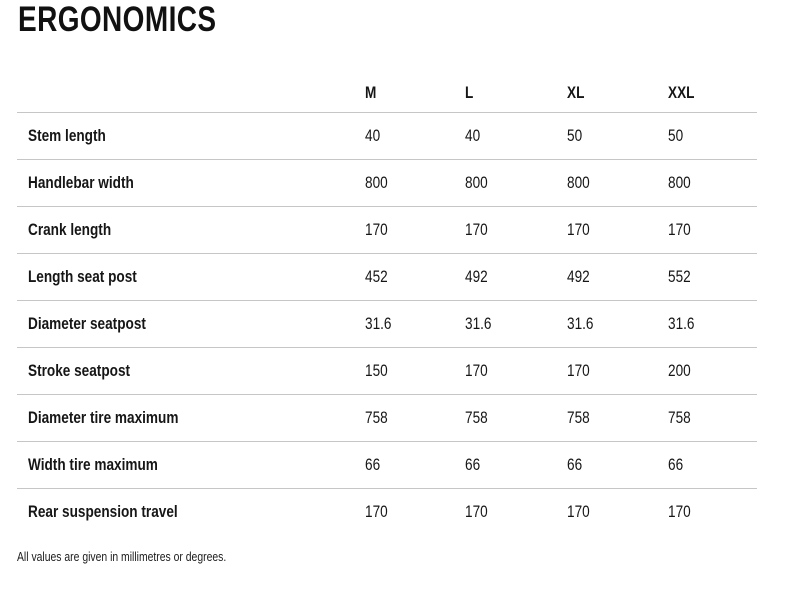 This screenshot has height=604, width=800. What do you see at coordinates (576, 92) in the screenshot?
I see `size-header-xl: XL` at bounding box center [576, 92].